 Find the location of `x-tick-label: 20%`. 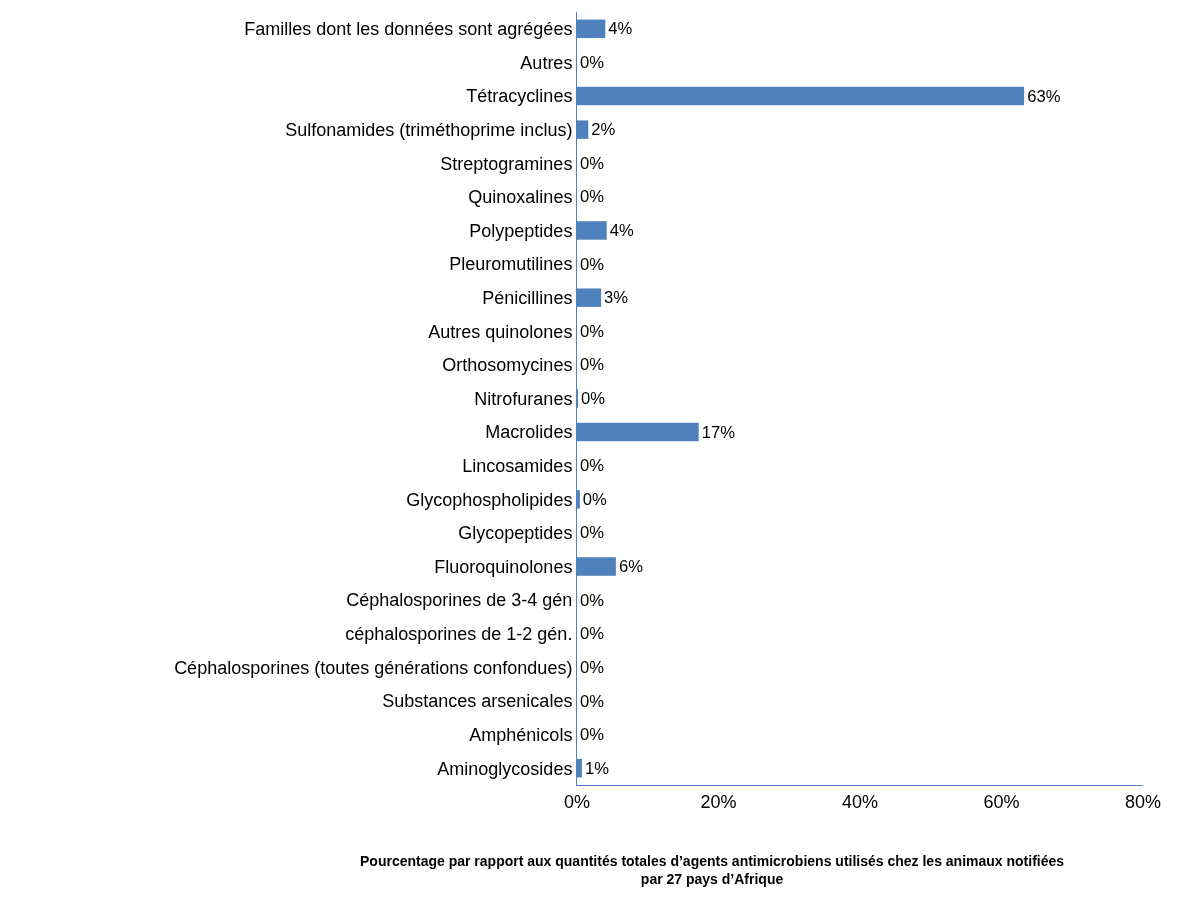

x-tick-label: 20% is located at coordinates (718, 801).